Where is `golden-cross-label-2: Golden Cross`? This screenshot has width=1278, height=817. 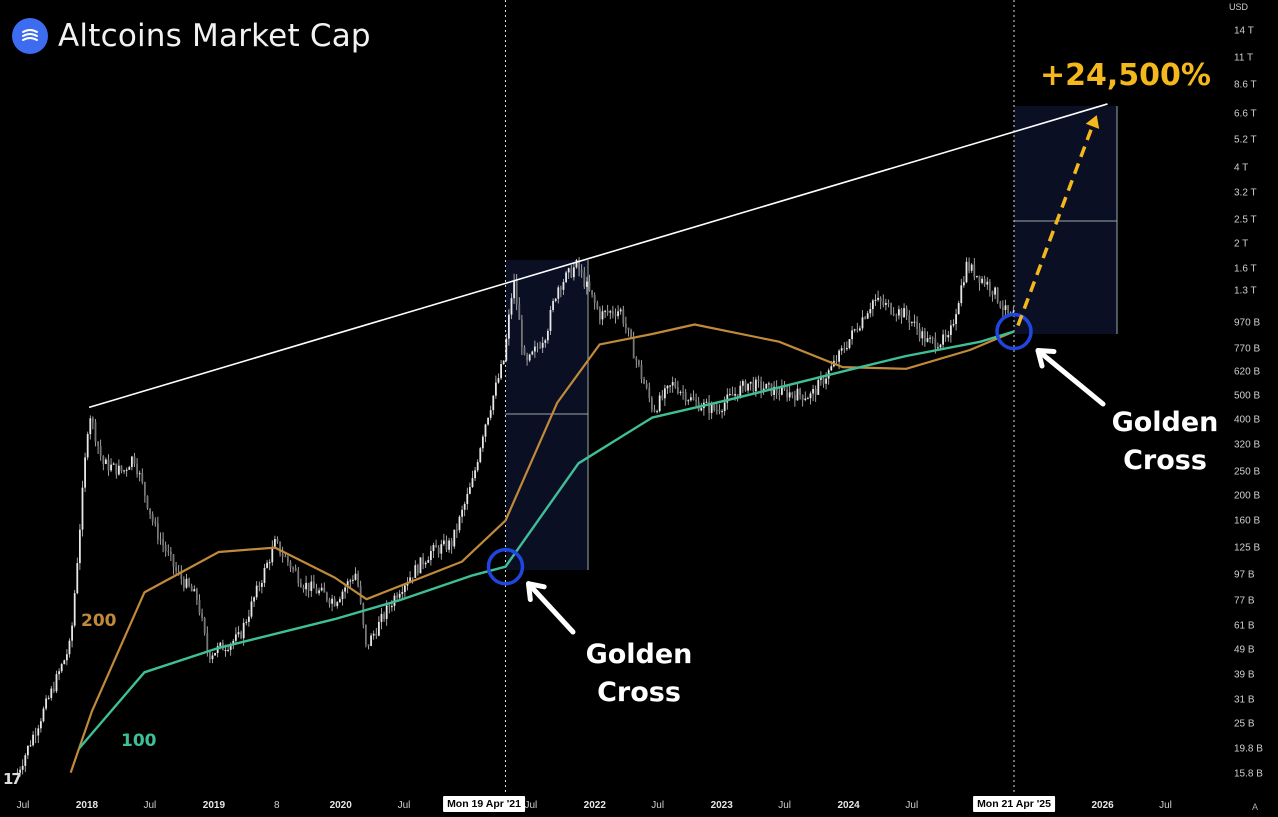
golden-cross-label-2: Golden Cross is located at coordinates (1165, 441).